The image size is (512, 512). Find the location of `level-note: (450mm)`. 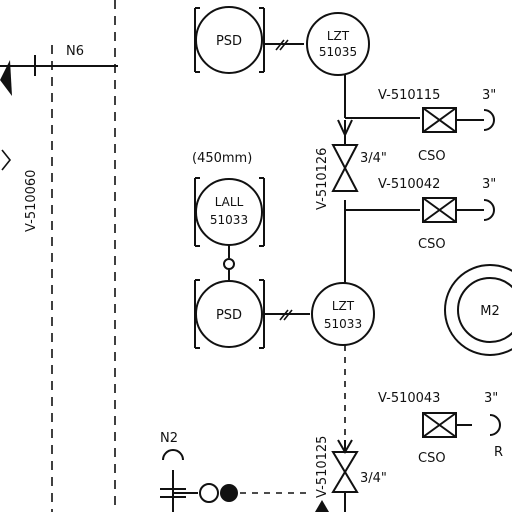

level-note: (450mm) is located at coordinates (222, 158).